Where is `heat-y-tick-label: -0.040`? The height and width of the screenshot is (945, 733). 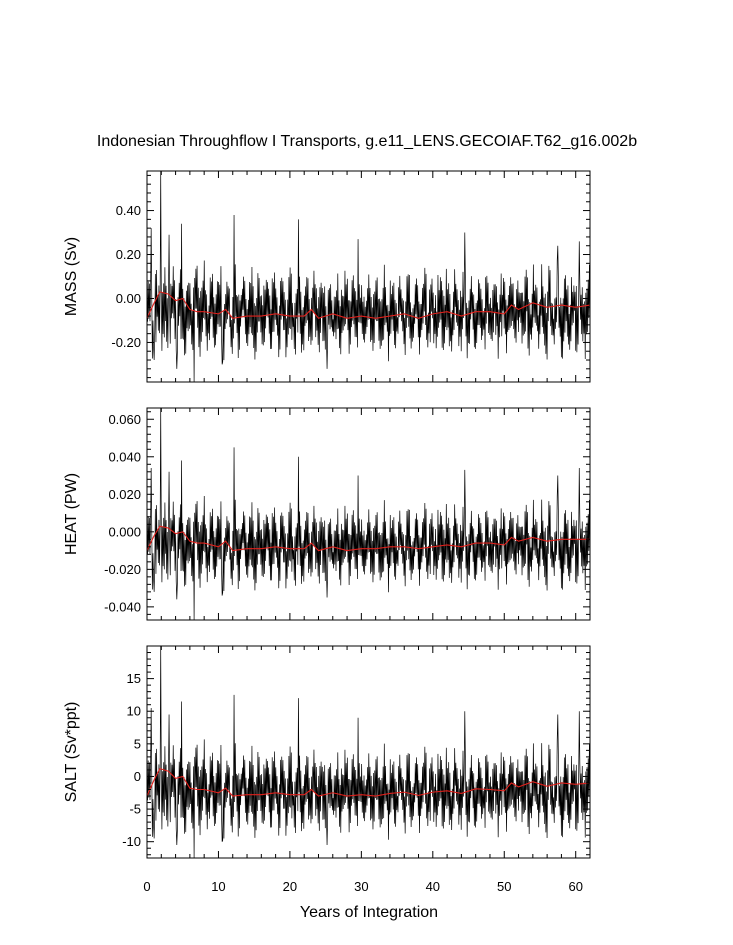 heat-y-tick-label: -0.040 is located at coordinates (122, 606).